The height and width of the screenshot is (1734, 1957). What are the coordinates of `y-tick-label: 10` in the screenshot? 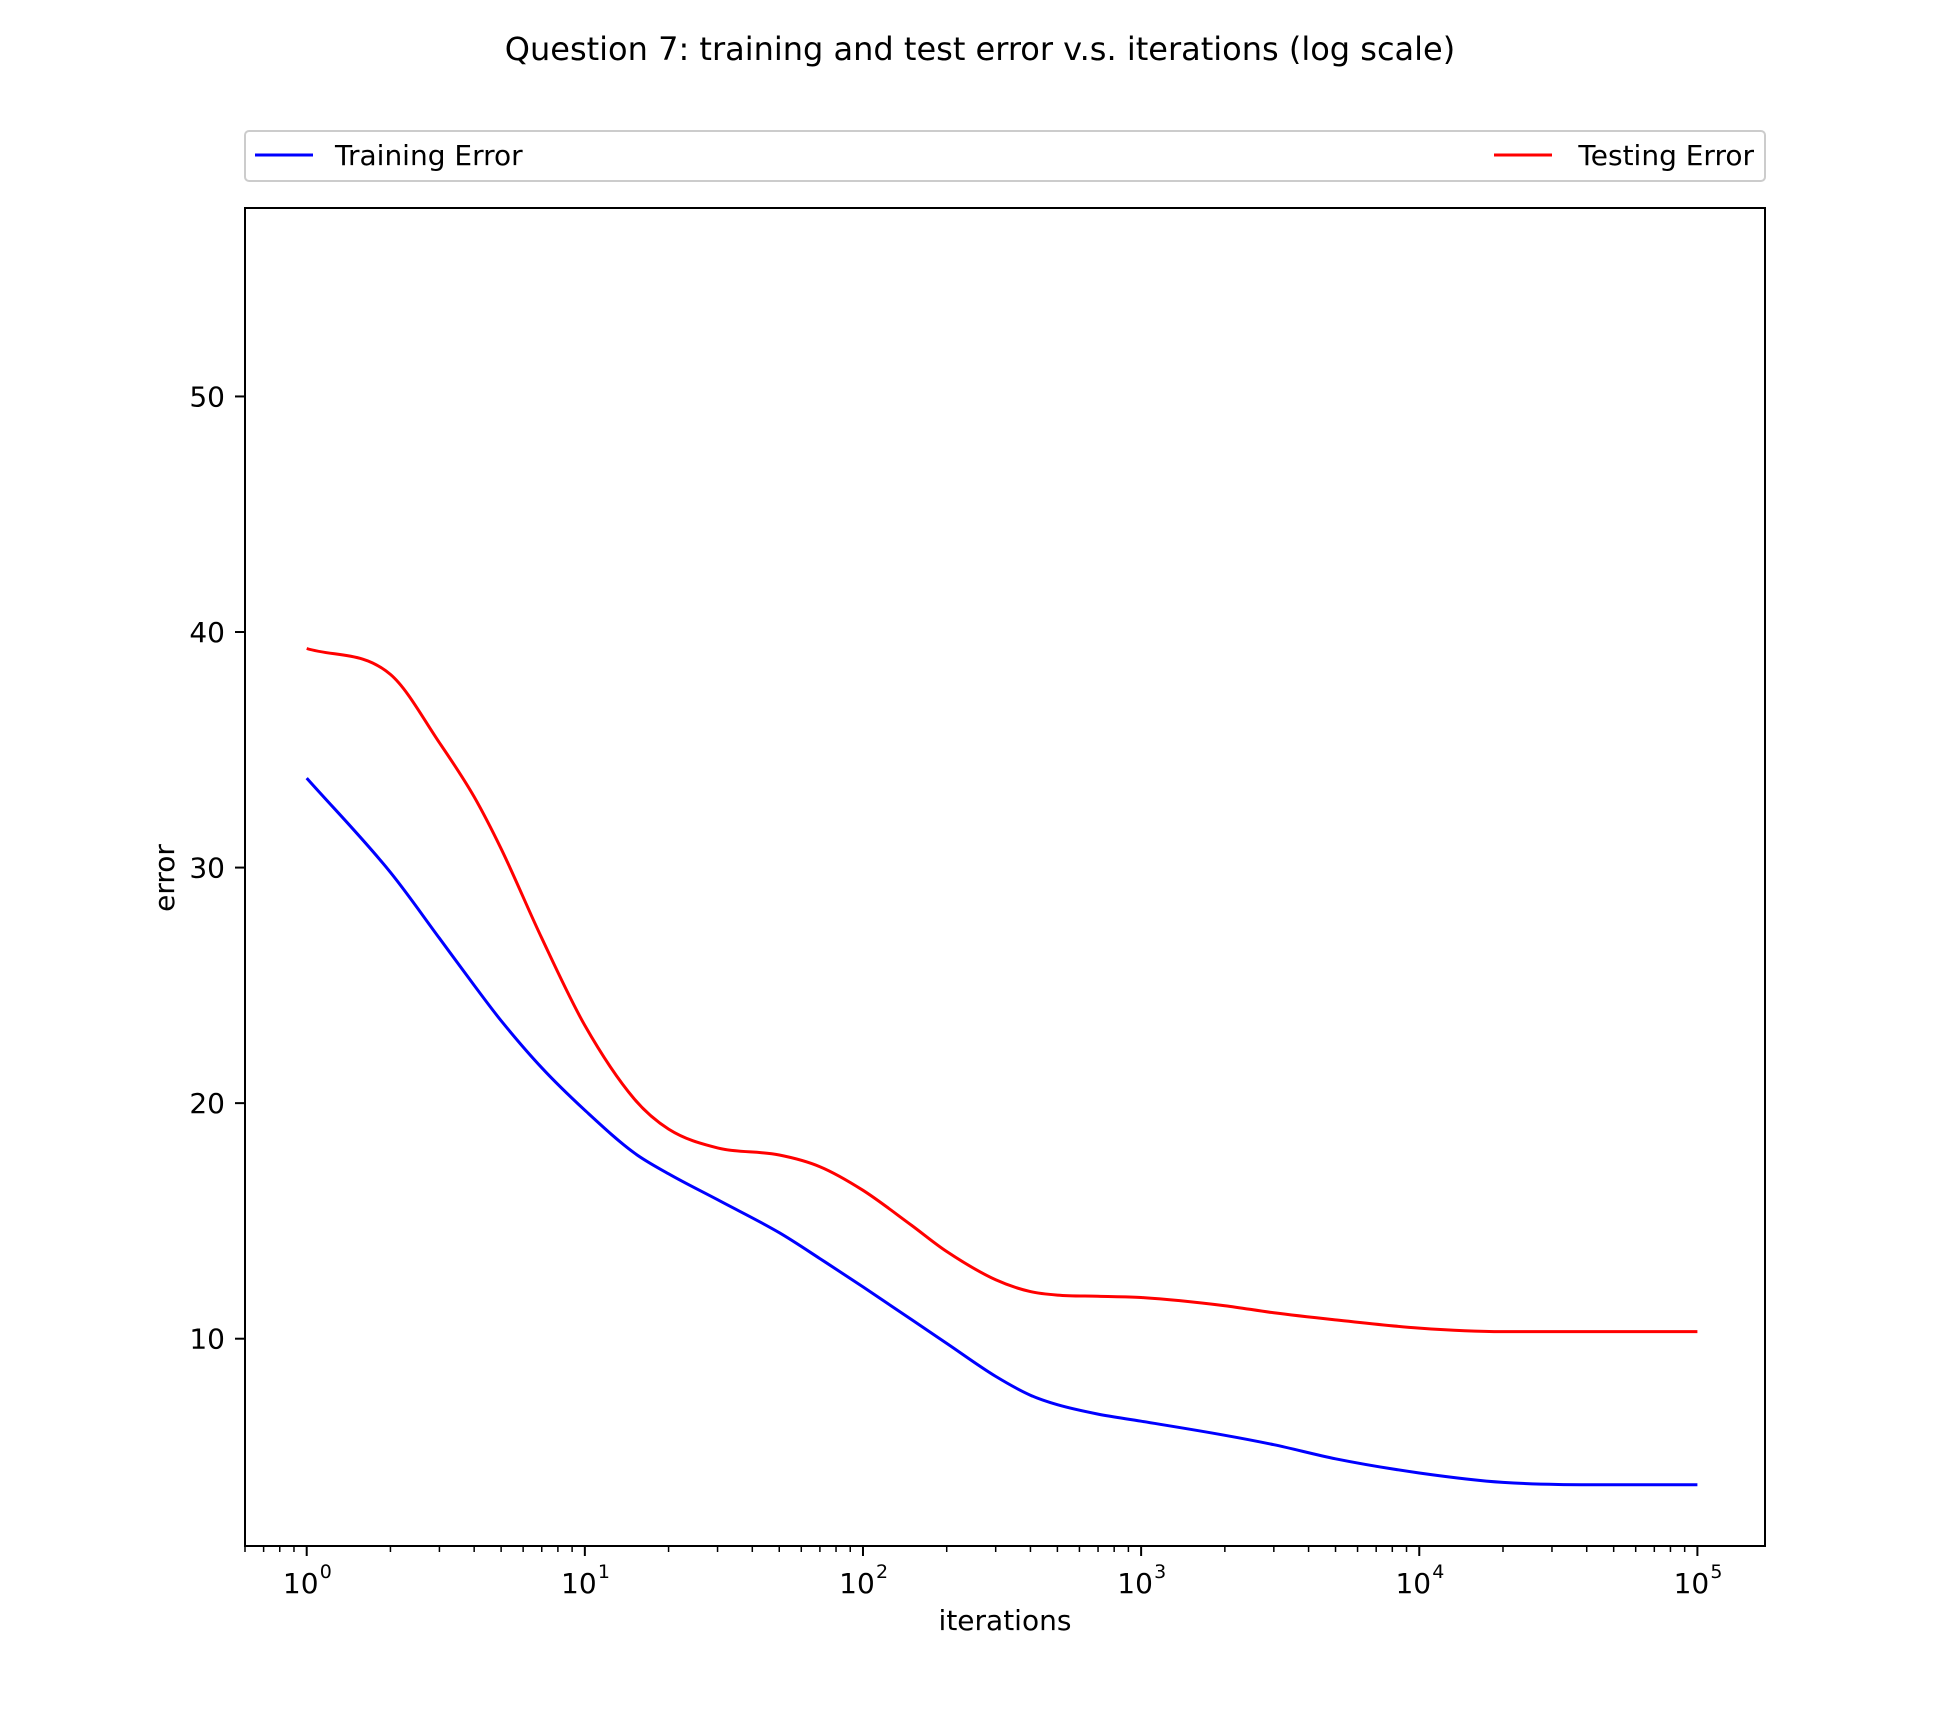 It's located at (207, 1339).